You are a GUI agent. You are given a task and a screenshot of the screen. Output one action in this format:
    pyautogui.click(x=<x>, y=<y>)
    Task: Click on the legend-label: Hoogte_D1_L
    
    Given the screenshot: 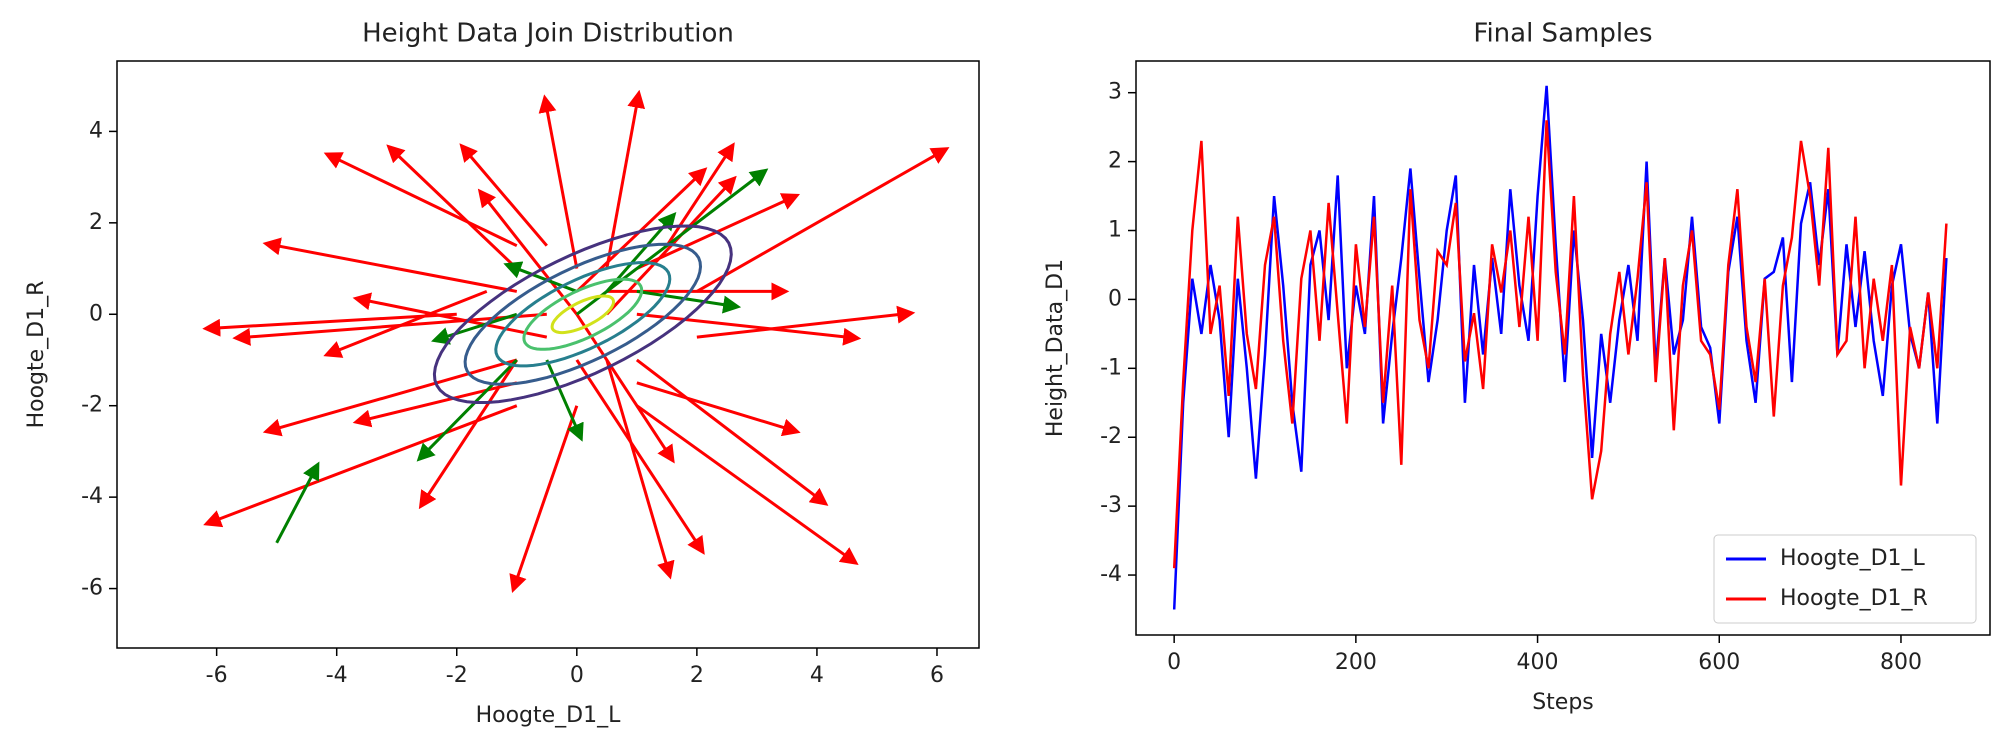 What is the action you would take?
    pyautogui.click(x=1853, y=558)
    